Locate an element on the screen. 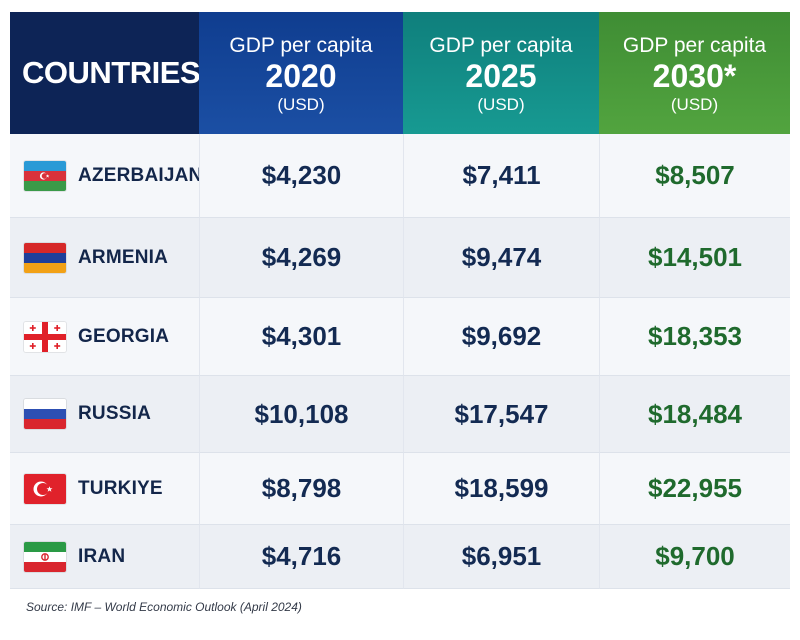  value-2030: $8,507 is located at coordinates (694, 176).